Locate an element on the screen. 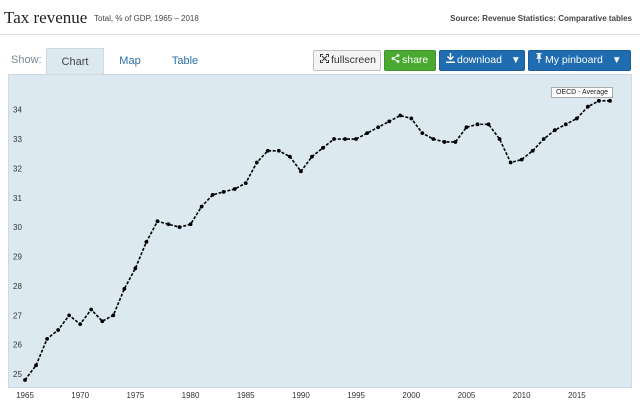 The width and height of the screenshot is (640, 402). download-button: download ▼ is located at coordinates (482, 60).